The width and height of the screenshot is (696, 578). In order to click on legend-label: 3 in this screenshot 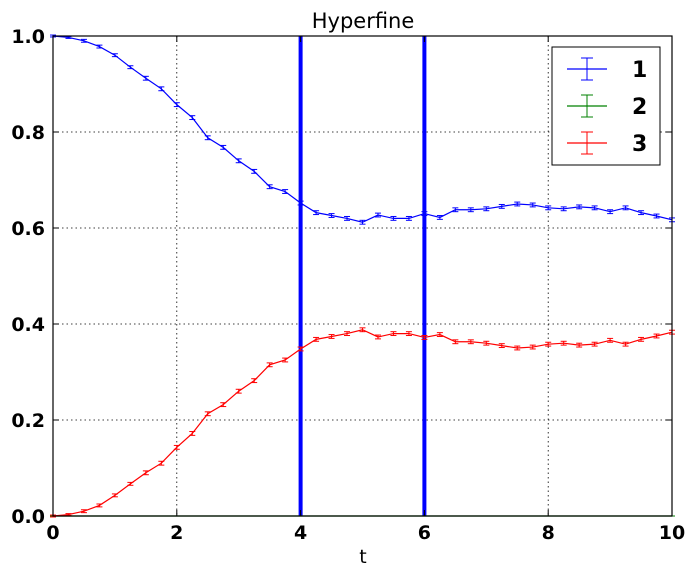, I will do `click(639, 144)`.